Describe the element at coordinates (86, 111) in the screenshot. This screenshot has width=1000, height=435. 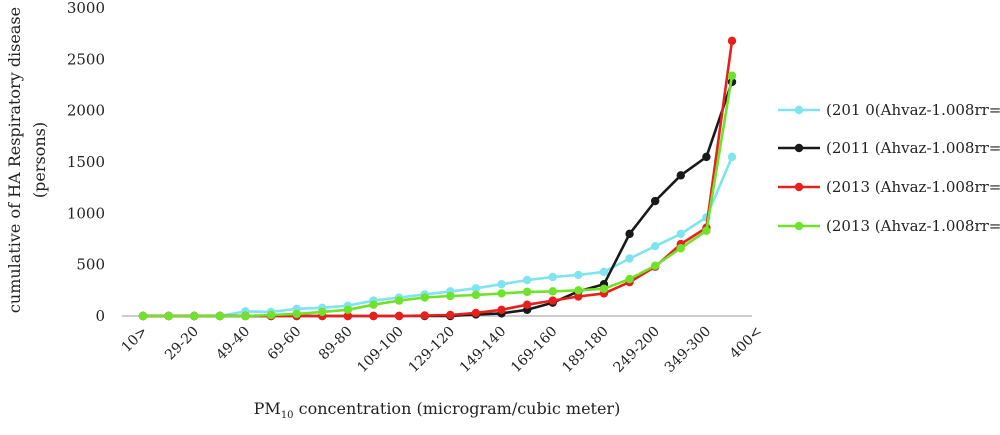
I see `y-tick-label: 2000` at that location.